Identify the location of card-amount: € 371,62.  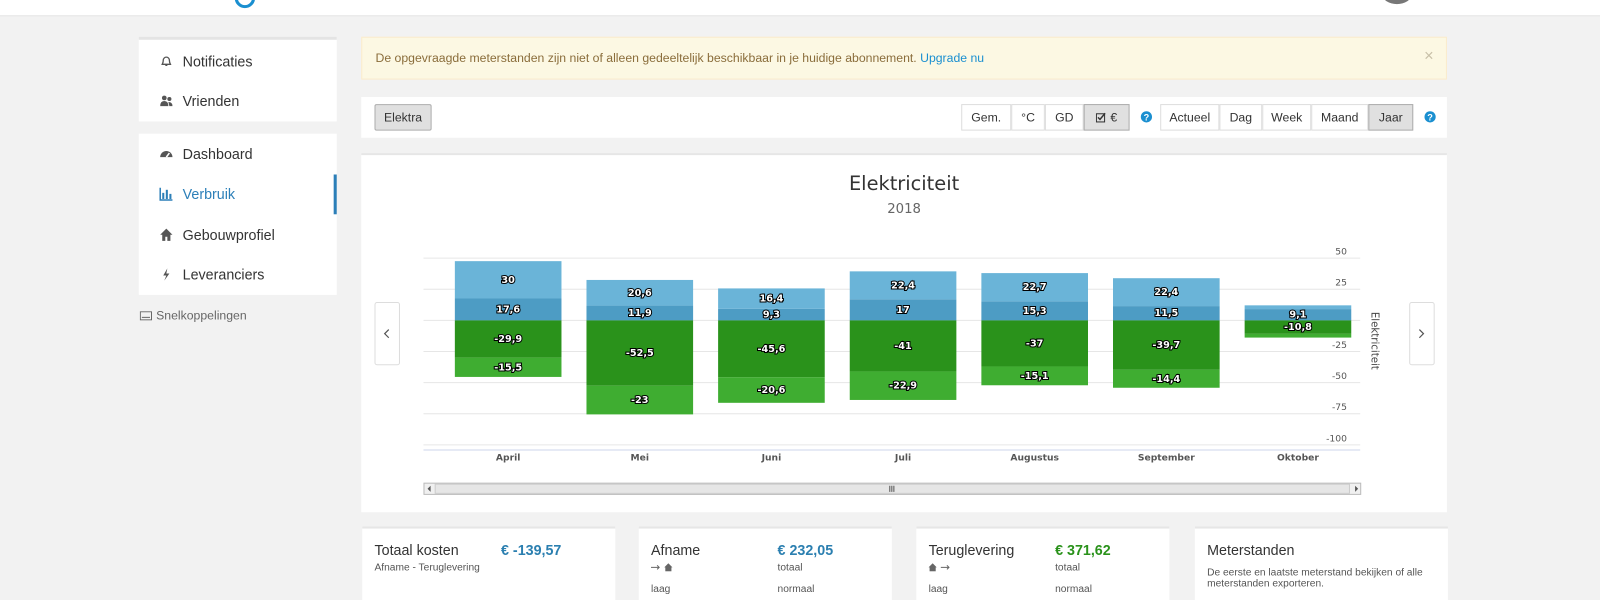
(1083, 550).